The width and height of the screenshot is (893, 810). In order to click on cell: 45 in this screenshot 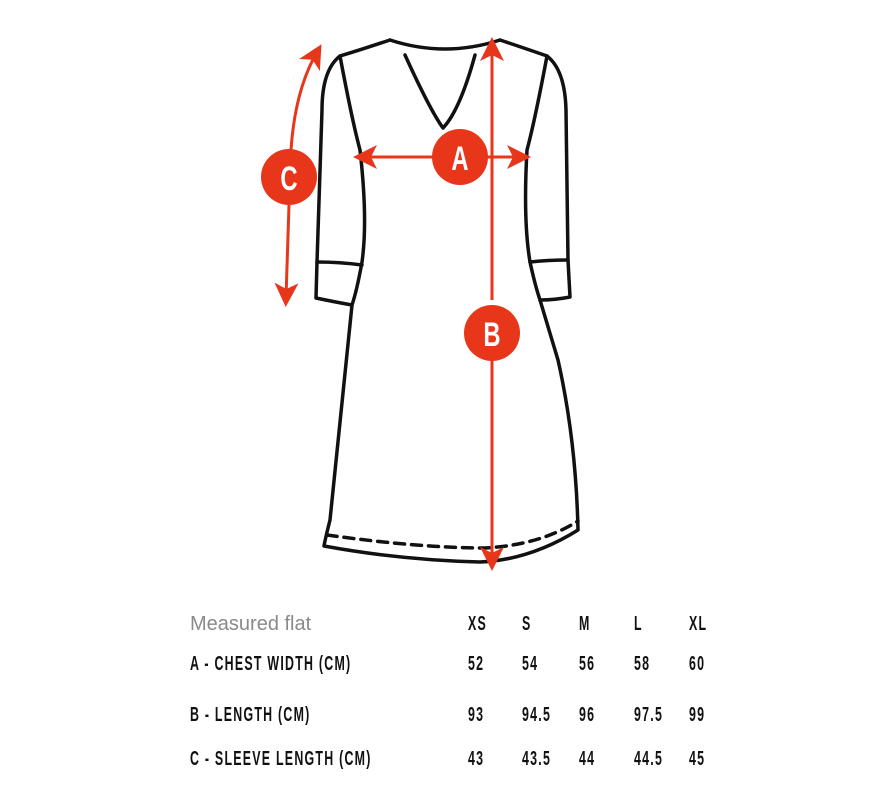, I will do `click(697, 759)`.